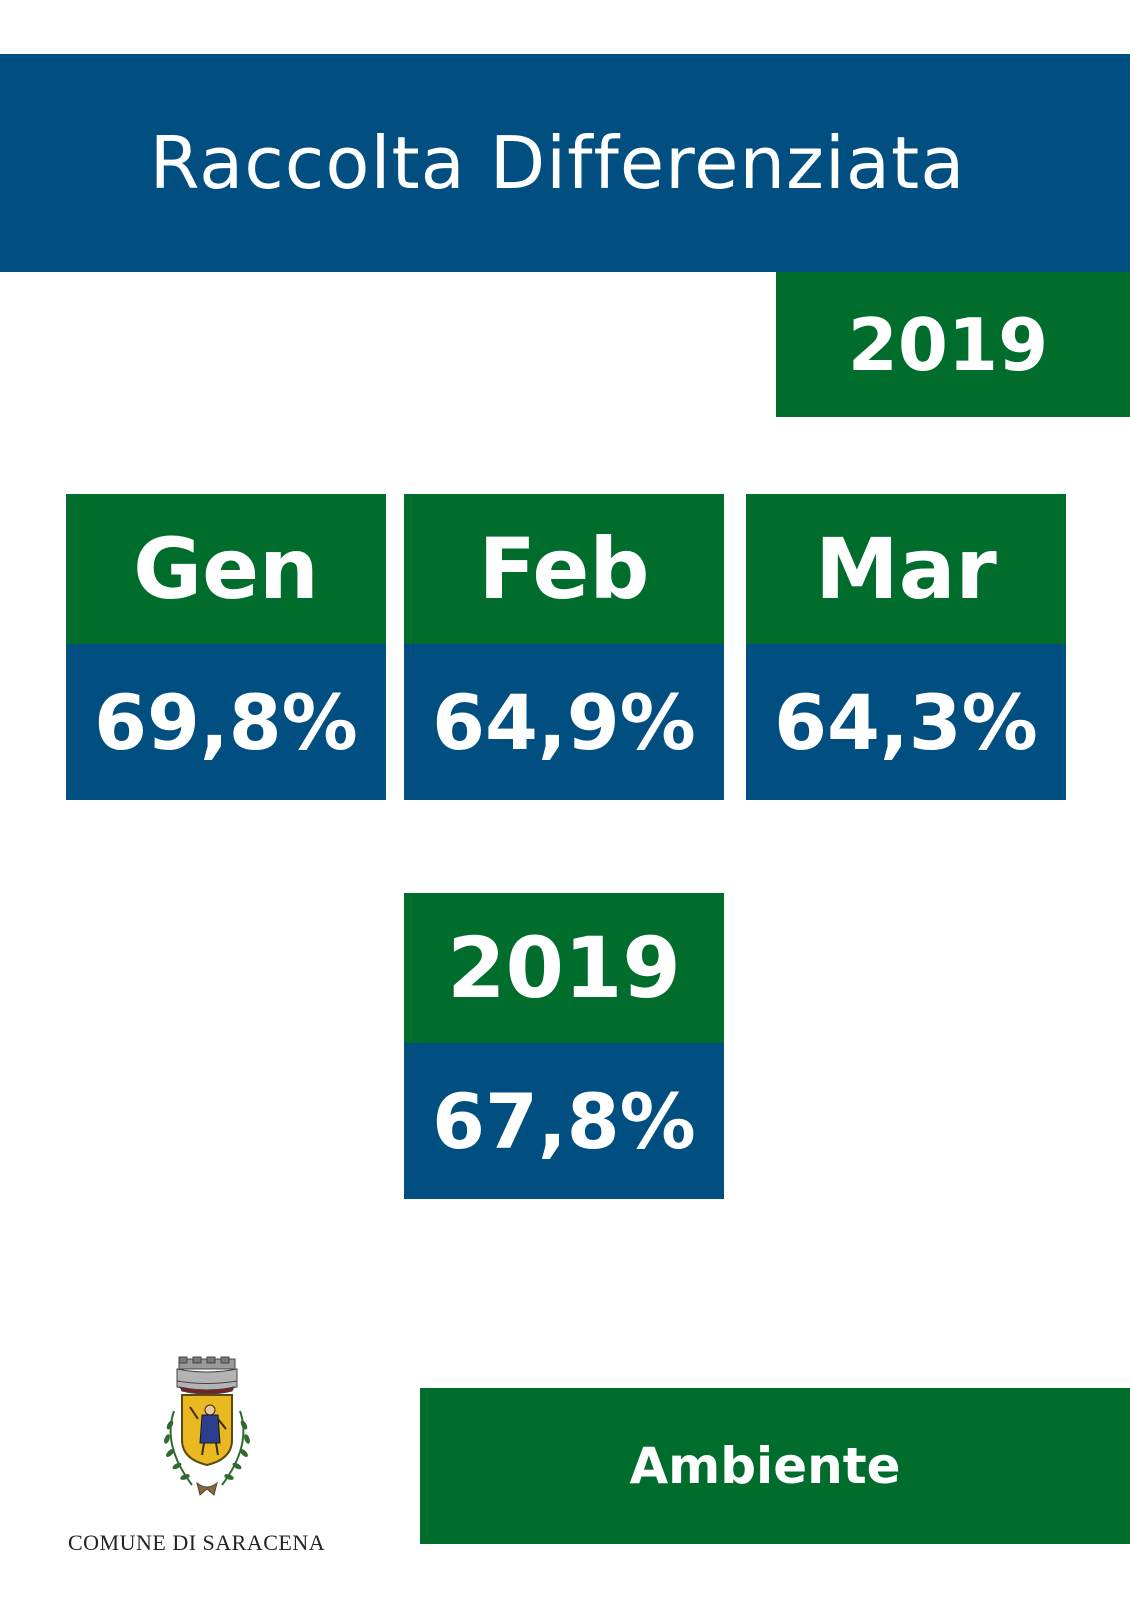 This screenshot has height=1600, width=1130. I want to click on year-tag-label: 2019, so click(948, 344).